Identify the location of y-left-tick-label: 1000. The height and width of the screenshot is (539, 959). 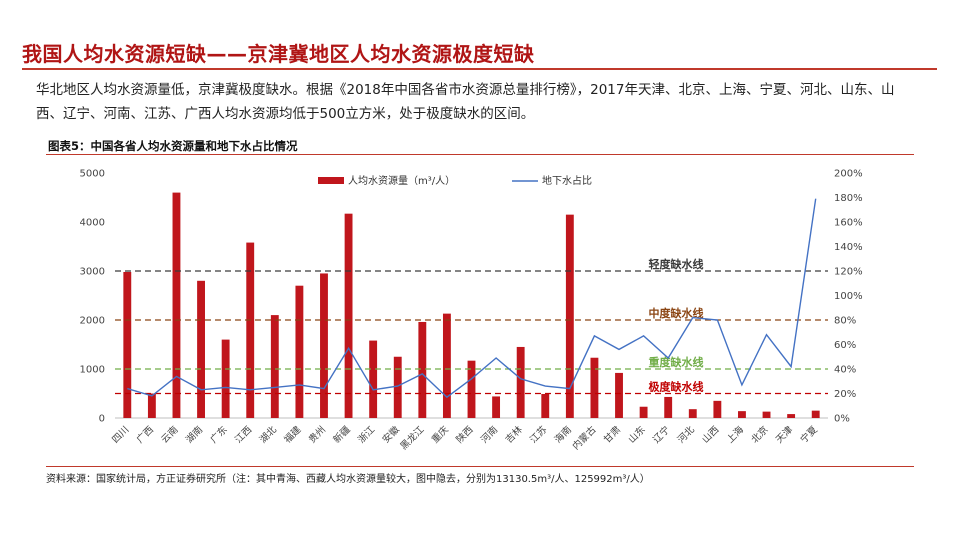
(92, 370).